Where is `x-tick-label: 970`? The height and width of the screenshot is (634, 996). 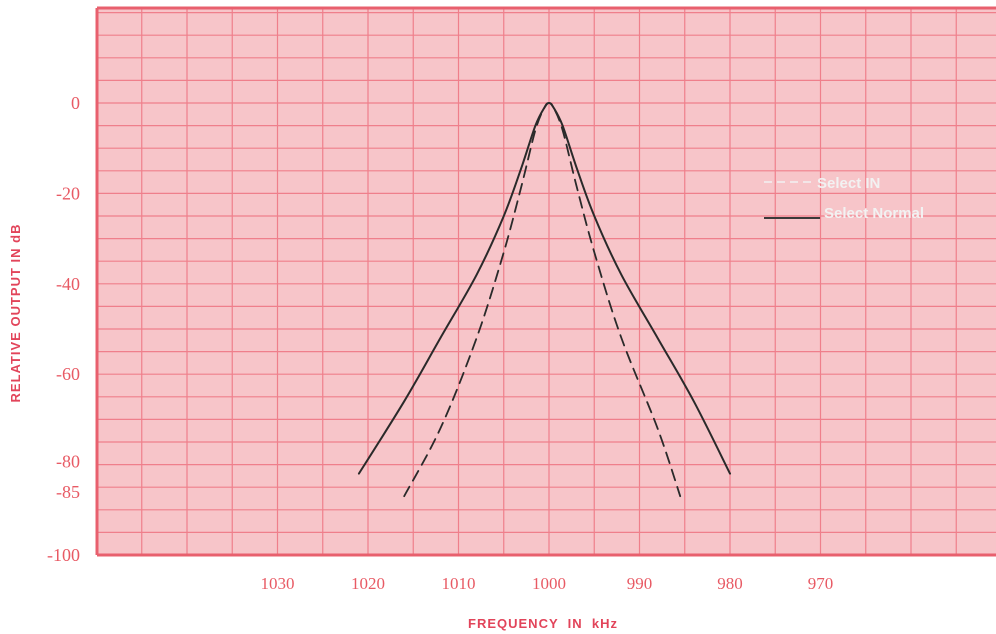 x-tick-label: 970 is located at coordinates (821, 583).